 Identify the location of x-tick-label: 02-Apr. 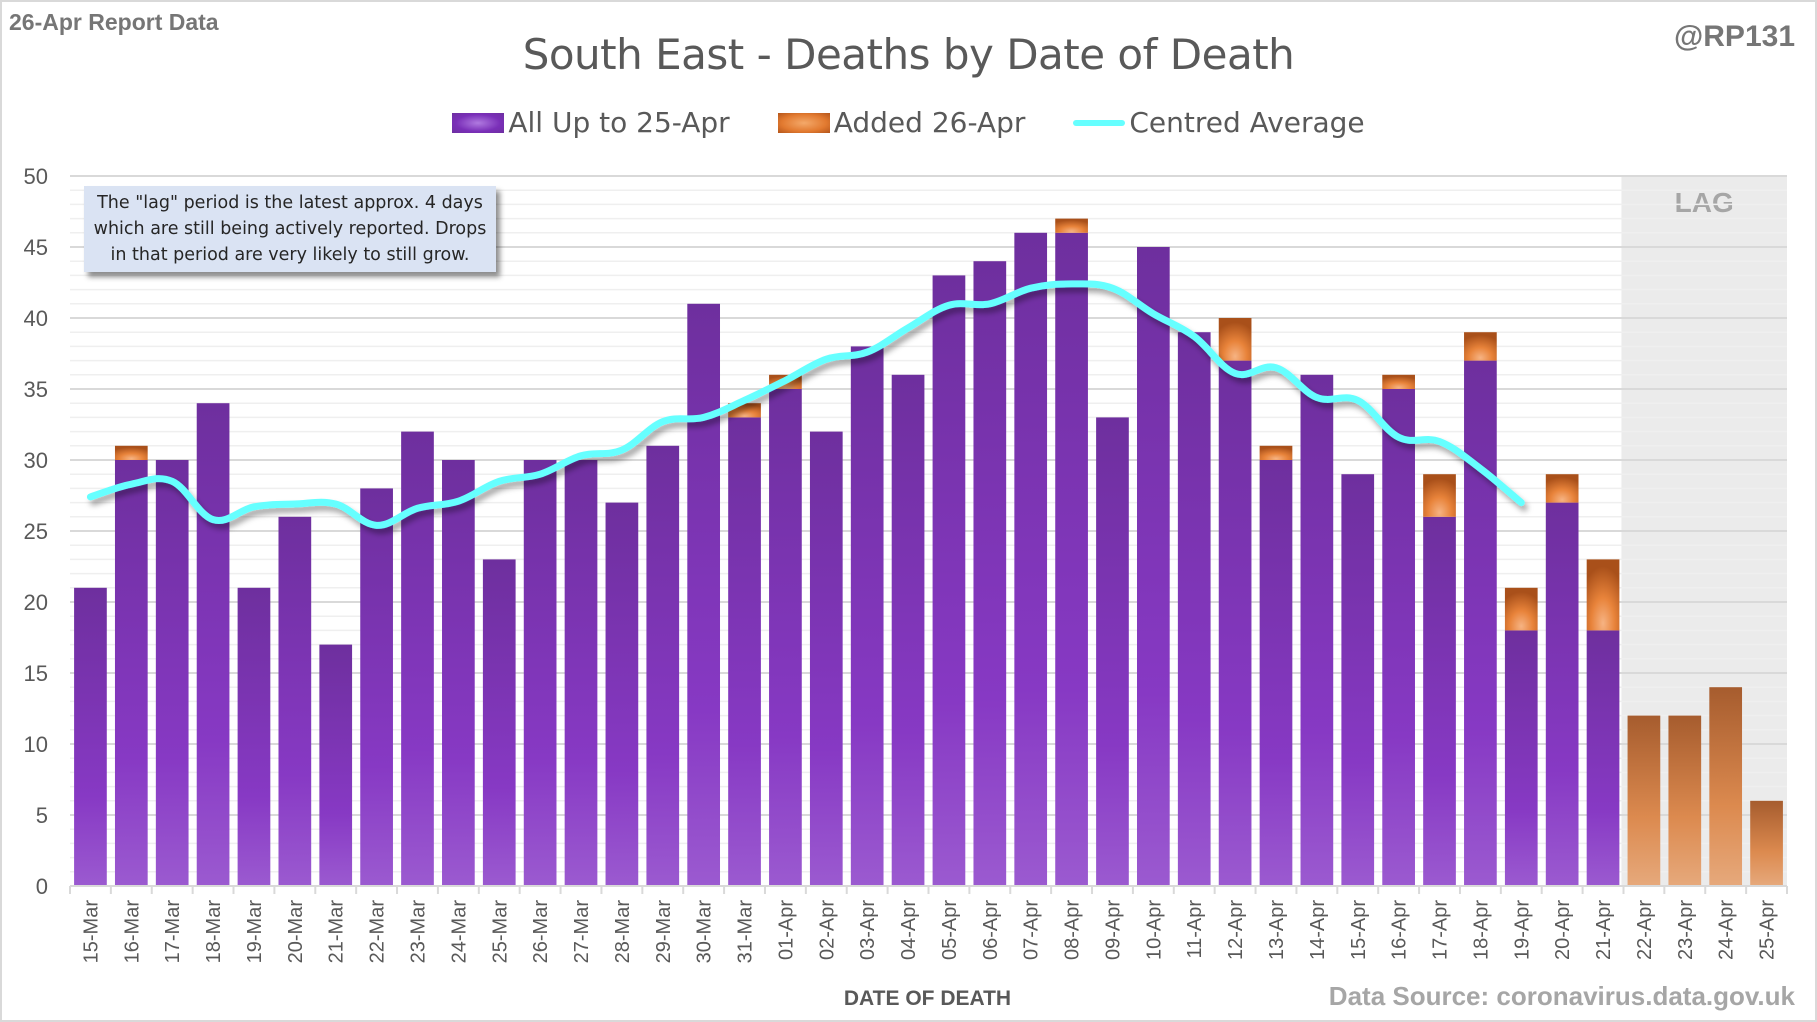
(827, 930).